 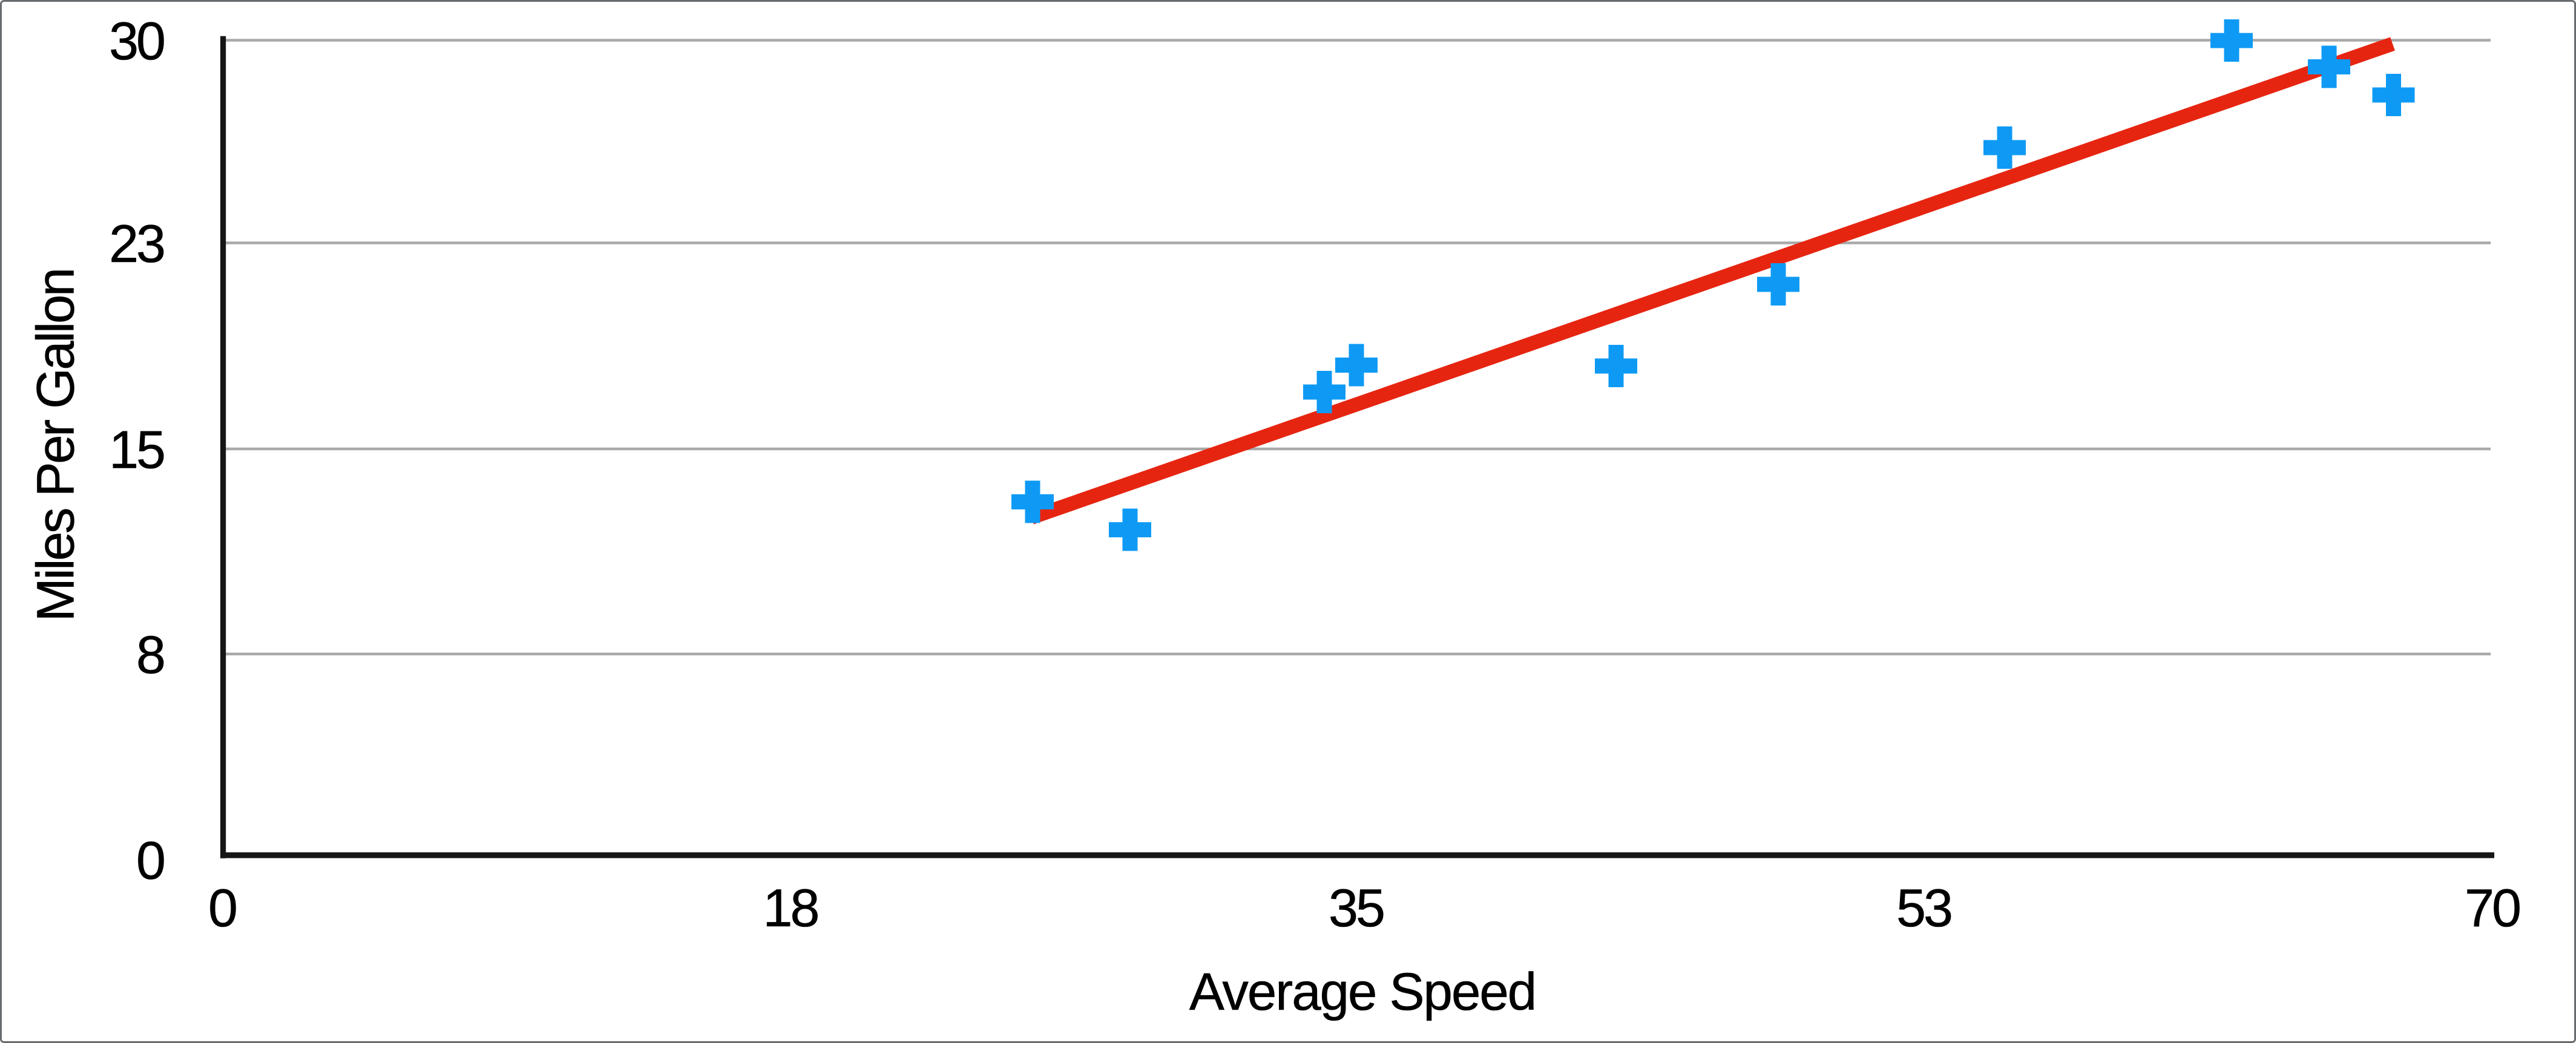 What do you see at coordinates (1357, 908) in the screenshot?
I see `svg-text: 35` at bounding box center [1357, 908].